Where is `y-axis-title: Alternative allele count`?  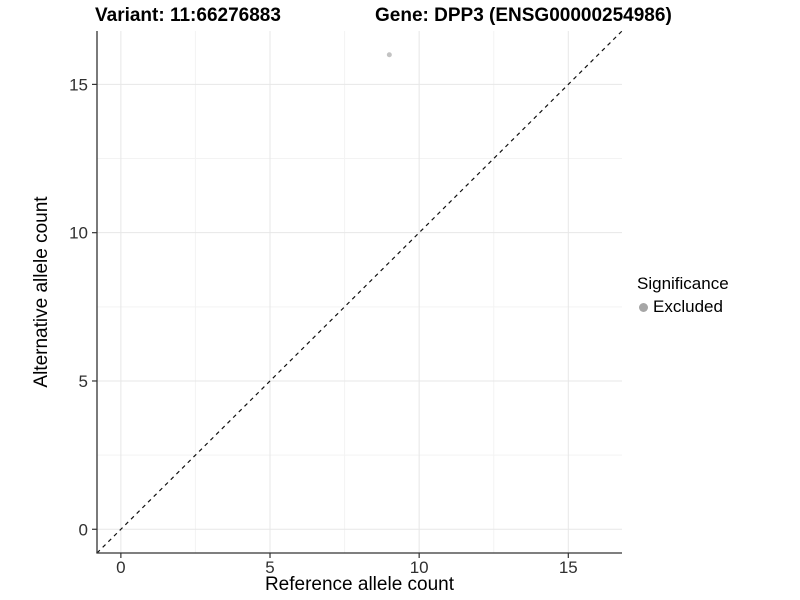 y-axis-title: Alternative allele count is located at coordinates (41, 292).